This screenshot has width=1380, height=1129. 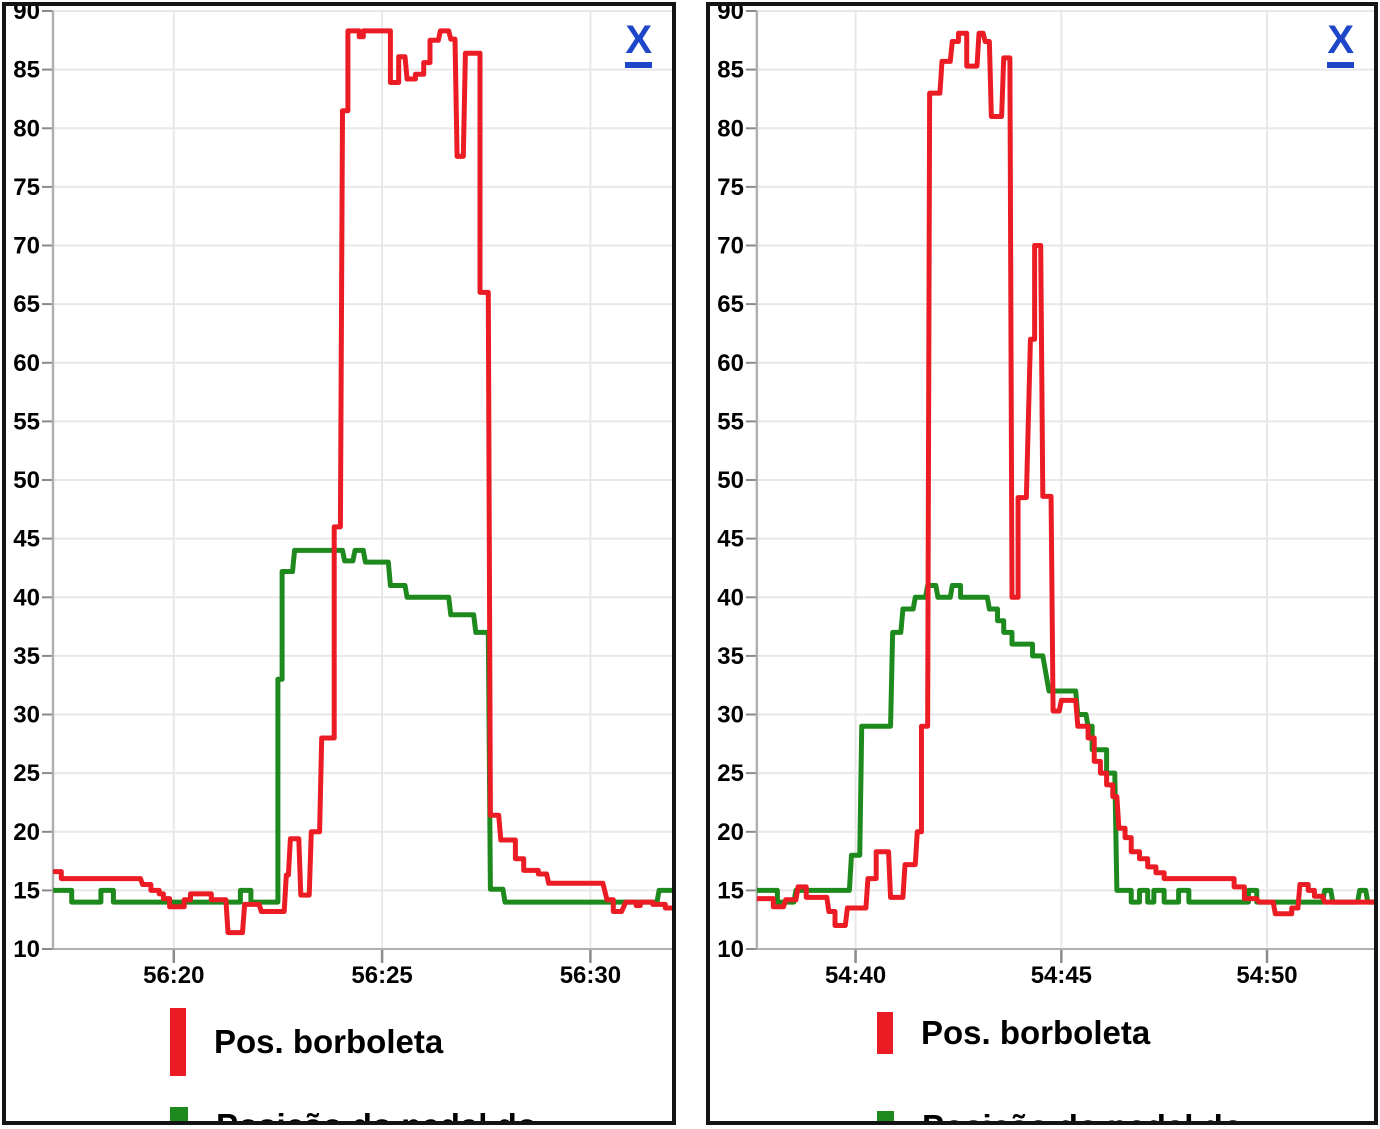 What do you see at coordinates (1061, 975) in the screenshot?
I see `x-tick-label: 54:45` at bounding box center [1061, 975].